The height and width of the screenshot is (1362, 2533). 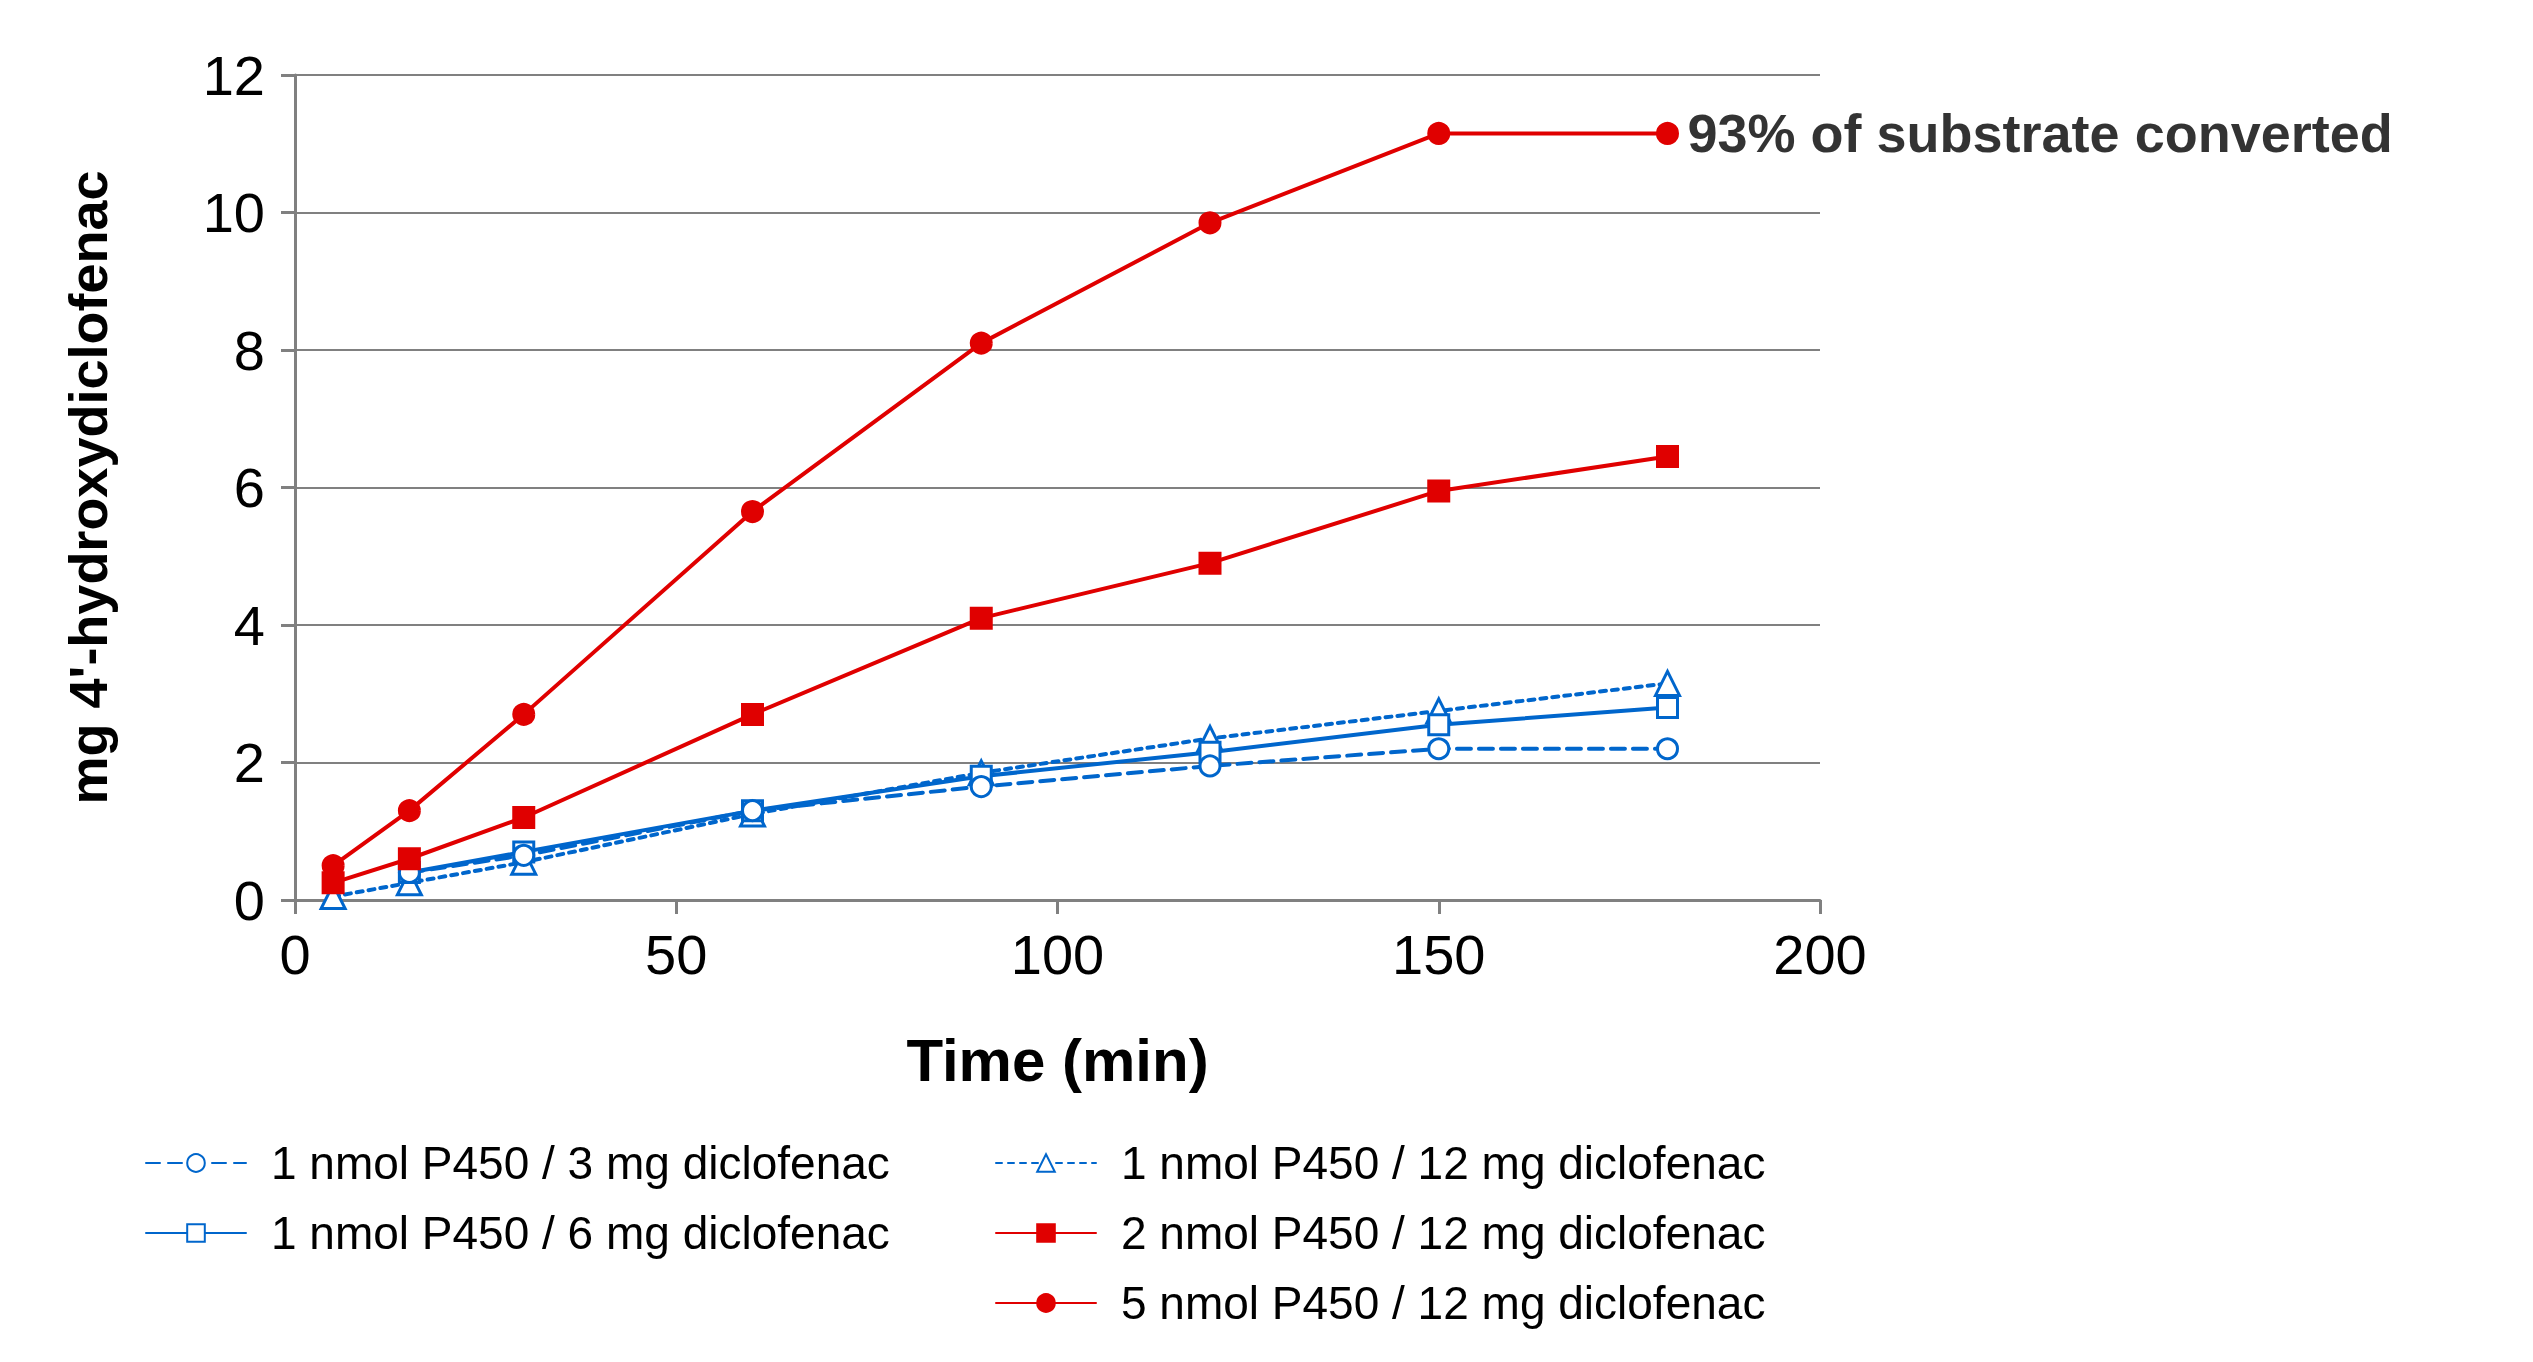 What do you see at coordinates (249, 487) in the screenshot?
I see `y-tick-label: 6` at bounding box center [249, 487].